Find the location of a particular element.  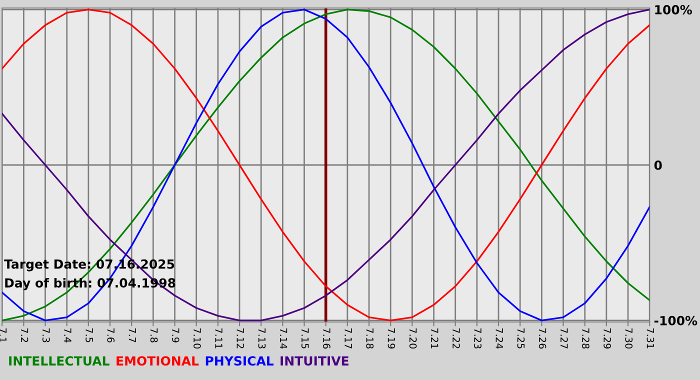

y-tick-label: 100% is located at coordinates (673, 9).